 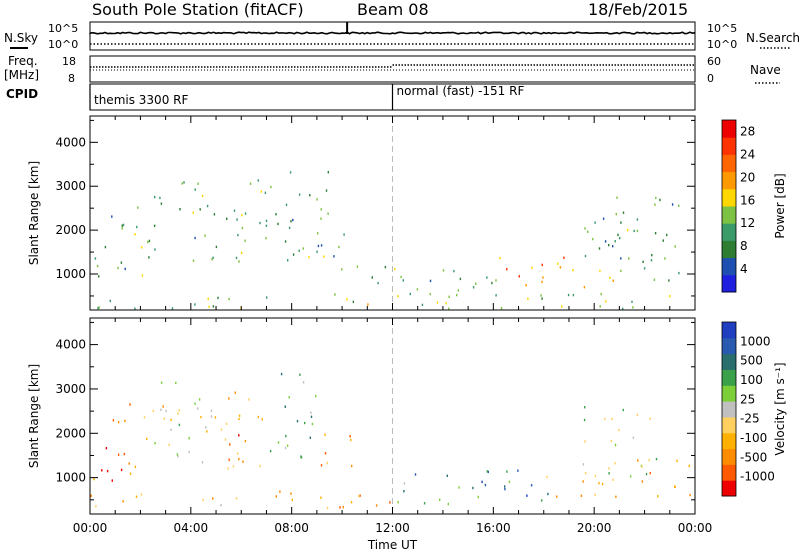 I want to click on nave-tick-bottom: 0, so click(x=710, y=78).